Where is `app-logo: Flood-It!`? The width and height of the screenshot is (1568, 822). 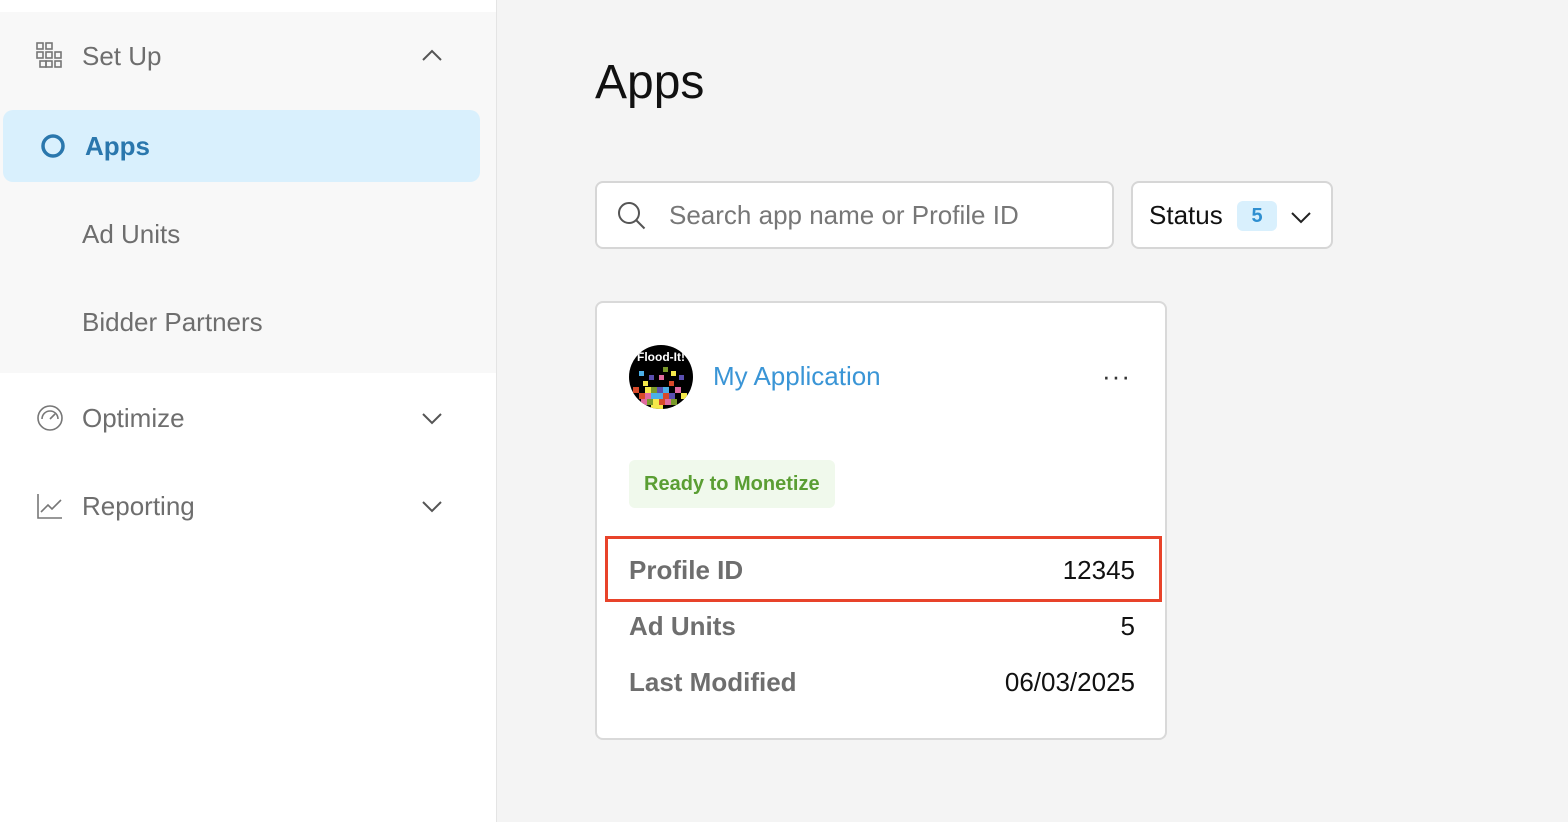
app-logo: Flood-It! is located at coordinates (661, 377).